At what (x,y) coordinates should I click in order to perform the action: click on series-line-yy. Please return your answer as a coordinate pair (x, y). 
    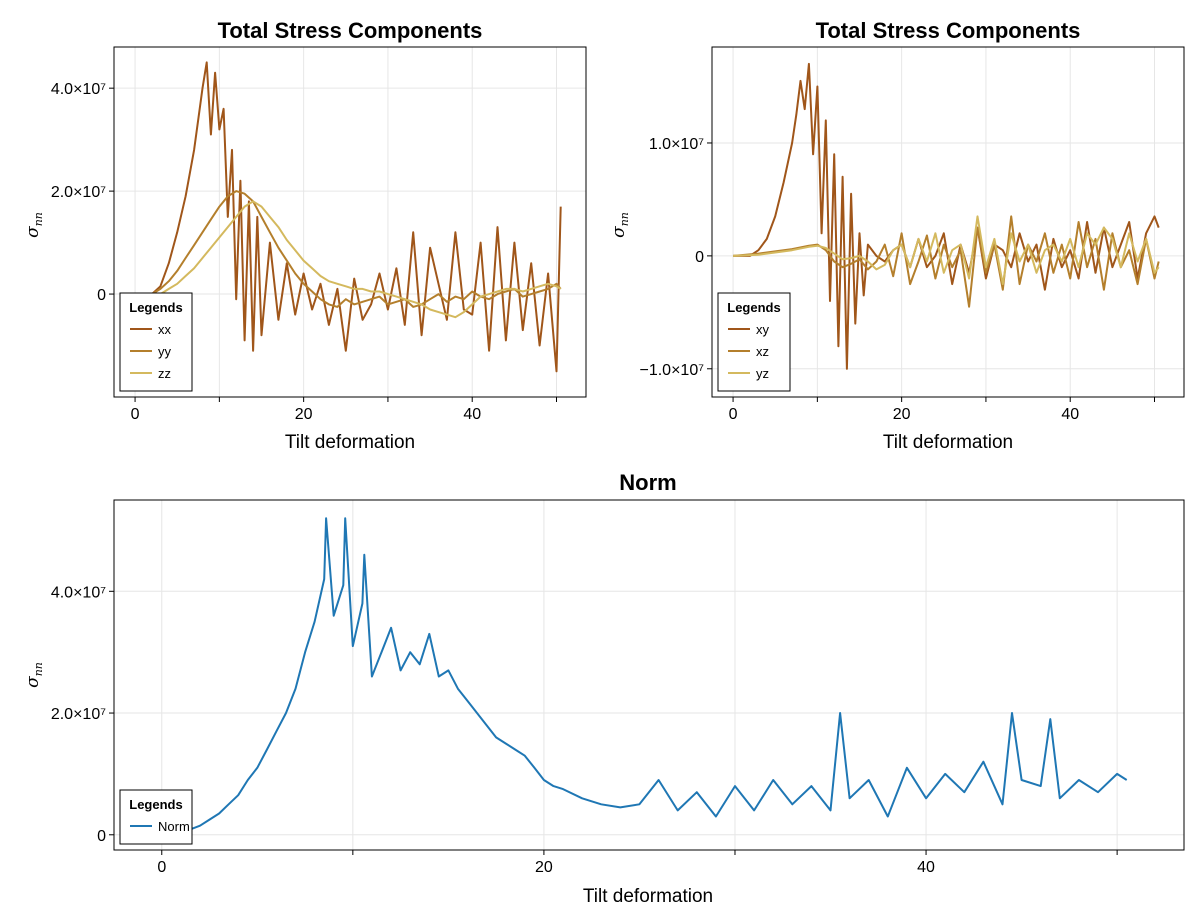
    Looking at the image, I should click on (348, 249).